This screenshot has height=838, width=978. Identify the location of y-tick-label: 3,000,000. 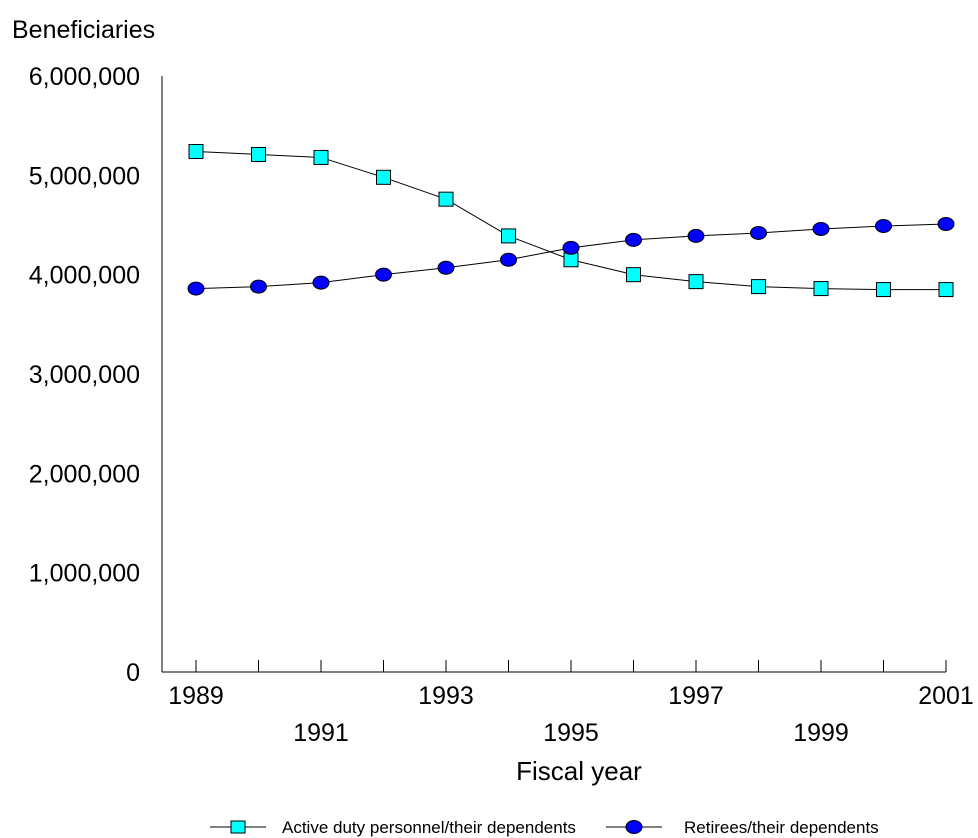
(84, 375).